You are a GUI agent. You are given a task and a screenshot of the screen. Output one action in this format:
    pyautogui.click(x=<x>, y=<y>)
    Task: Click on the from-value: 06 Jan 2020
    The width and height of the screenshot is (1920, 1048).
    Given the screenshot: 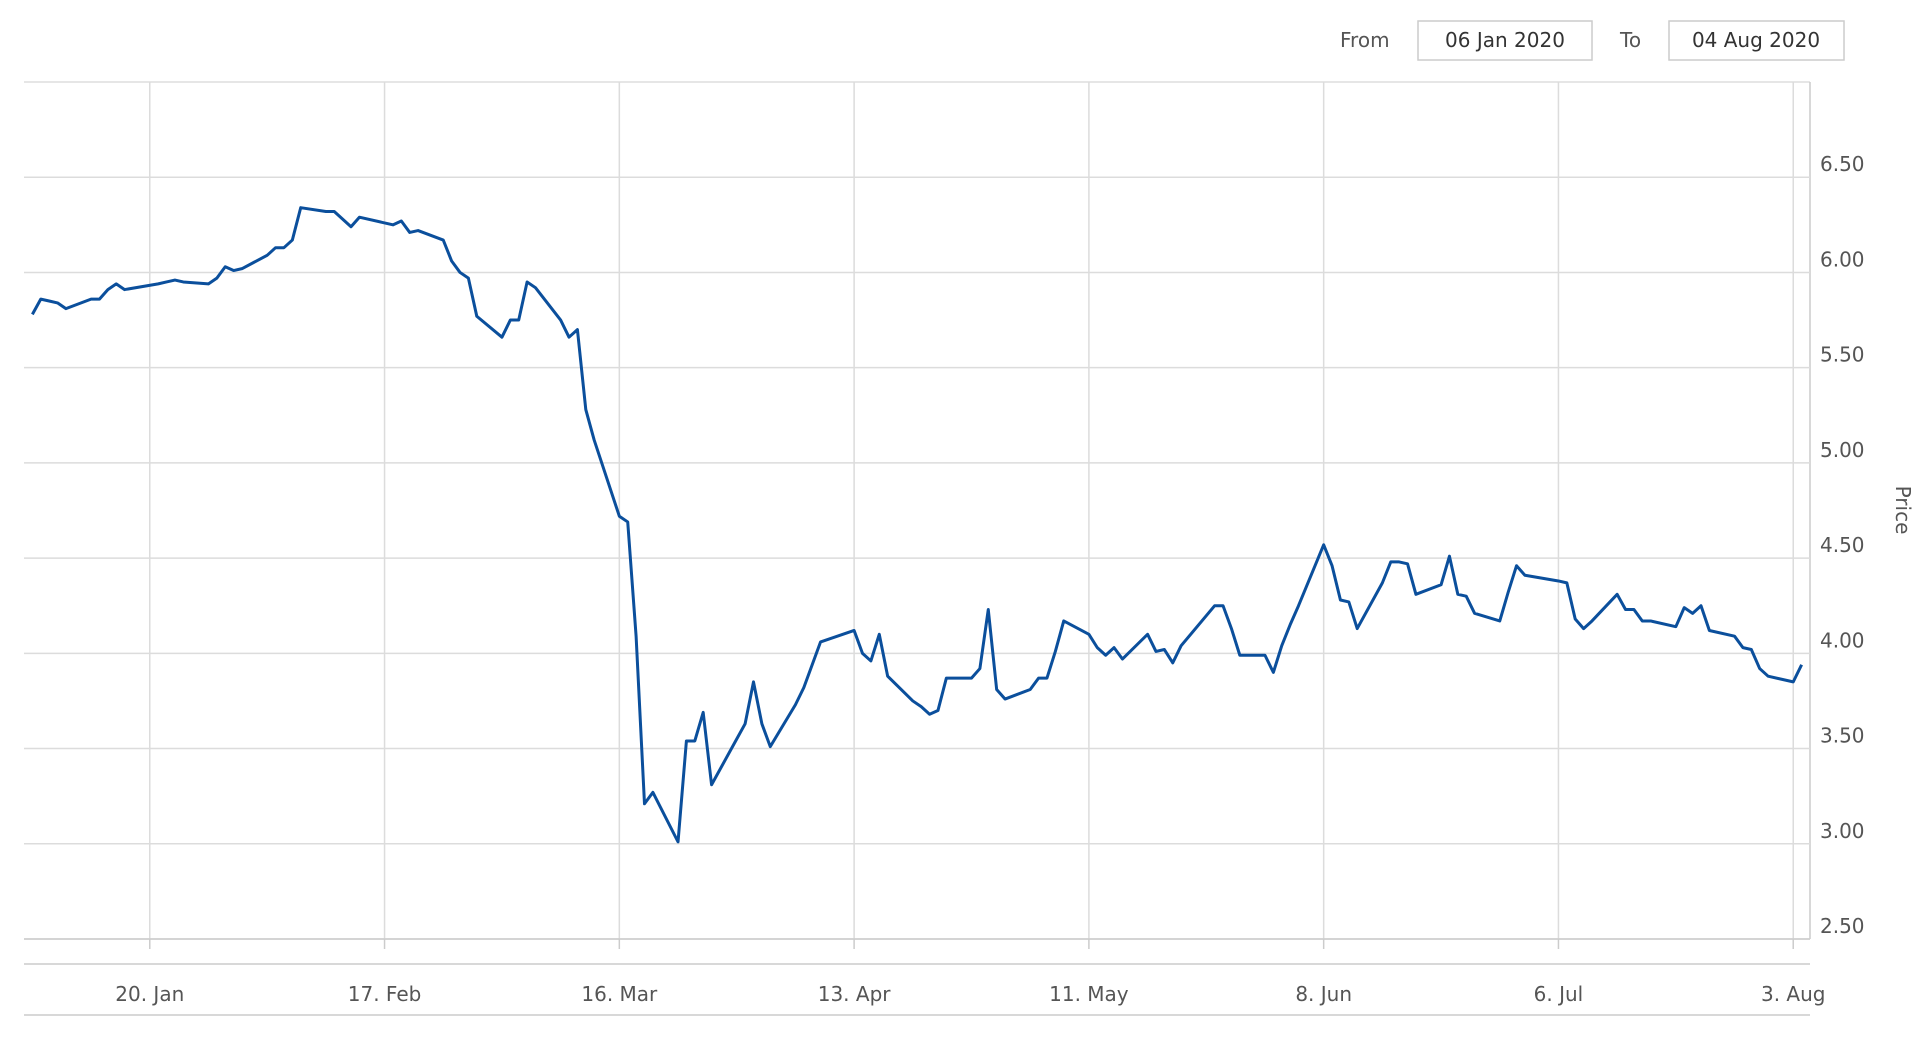 What is the action you would take?
    pyautogui.click(x=1505, y=40)
    